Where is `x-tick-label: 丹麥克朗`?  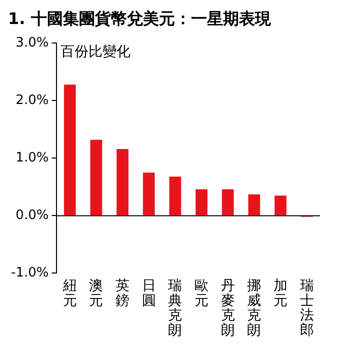 x-tick-label: 丹麥克朗 is located at coordinates (227, 308).